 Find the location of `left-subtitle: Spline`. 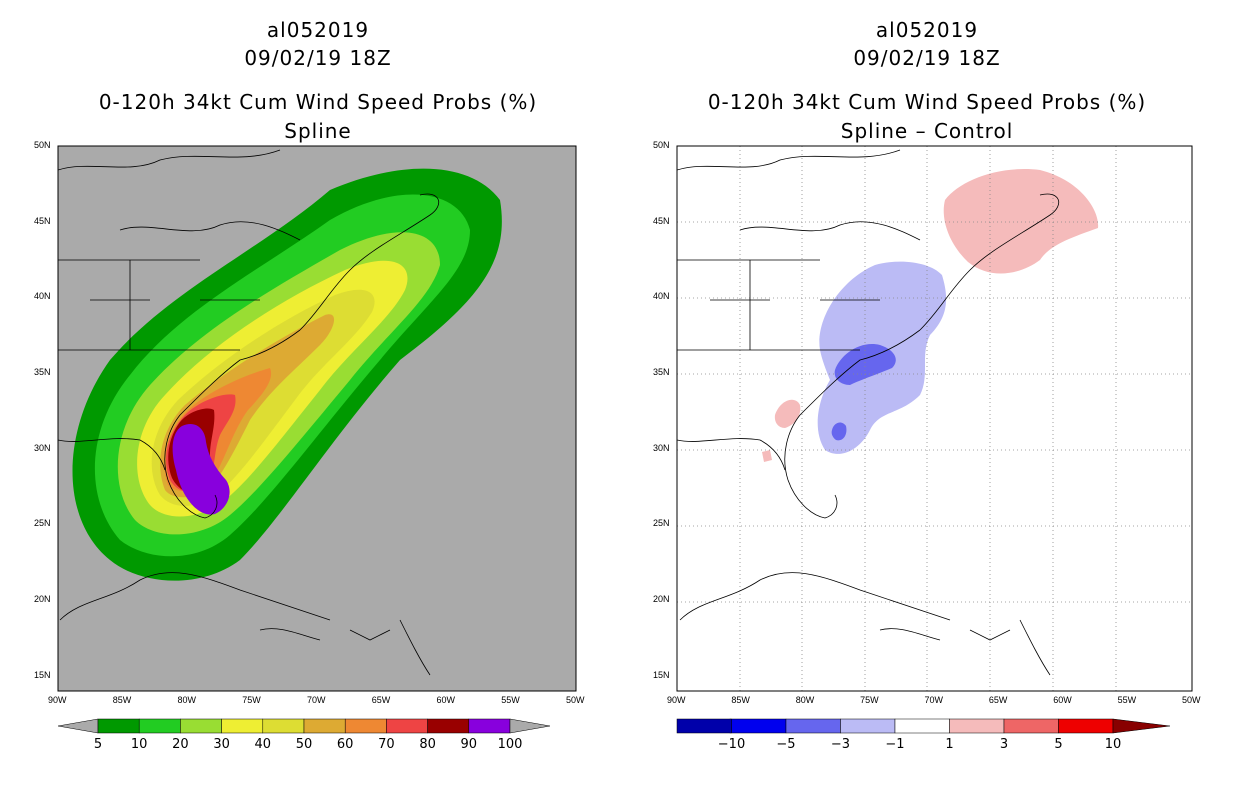

left-subtitle: Spline is located at coordinates (318, 131).